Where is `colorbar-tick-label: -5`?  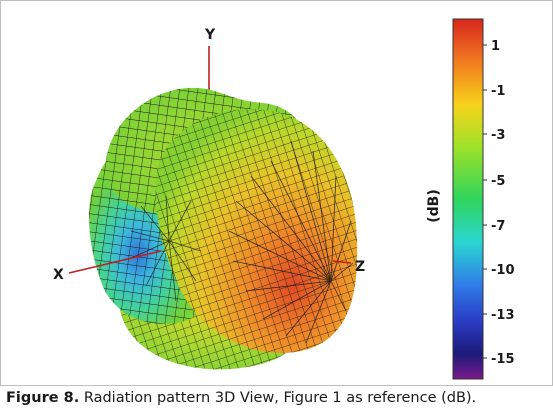
colorbar-tick-label: -5 is located at coordinates (498, 181).